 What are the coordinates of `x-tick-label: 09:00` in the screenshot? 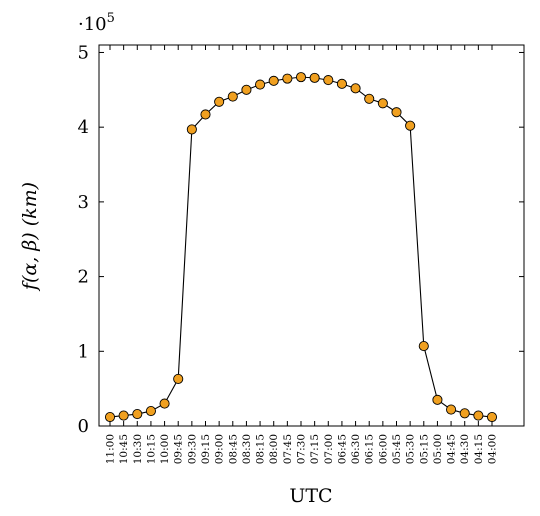 It's located at (220, 449).